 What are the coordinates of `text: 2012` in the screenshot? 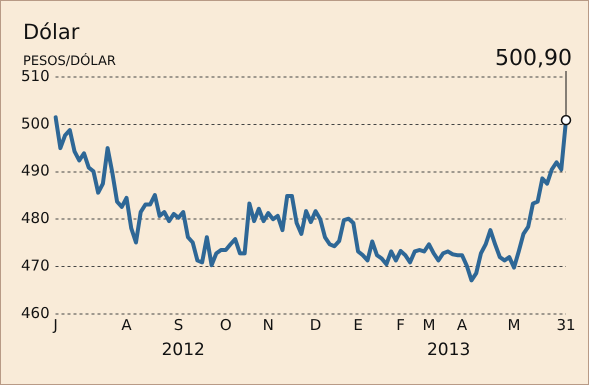 It's located at (183, 350).